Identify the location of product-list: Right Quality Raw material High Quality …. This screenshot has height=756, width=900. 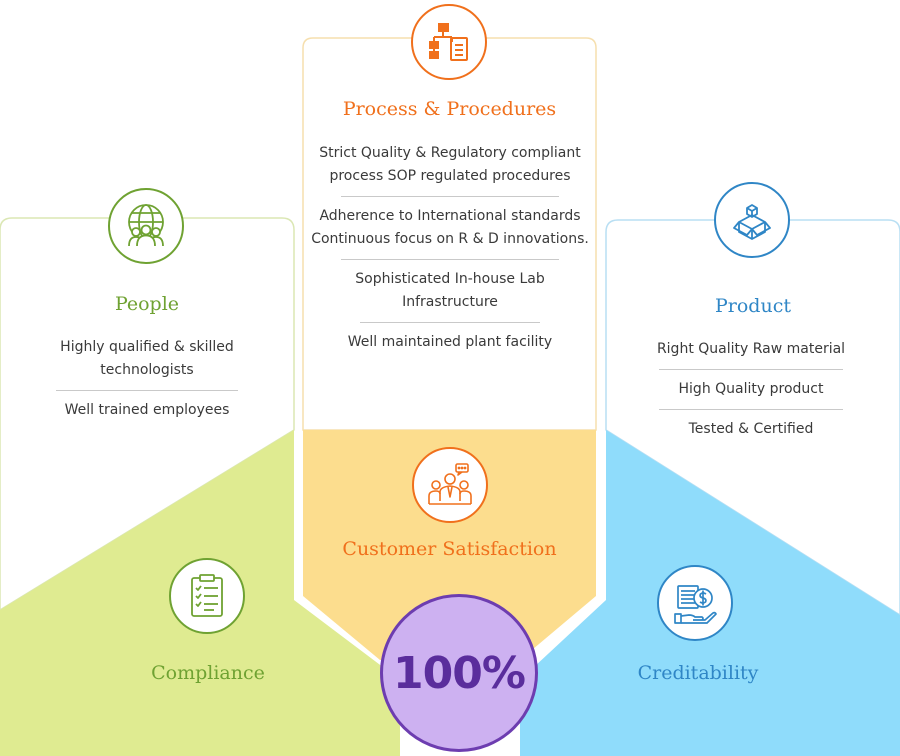
(751, 389).